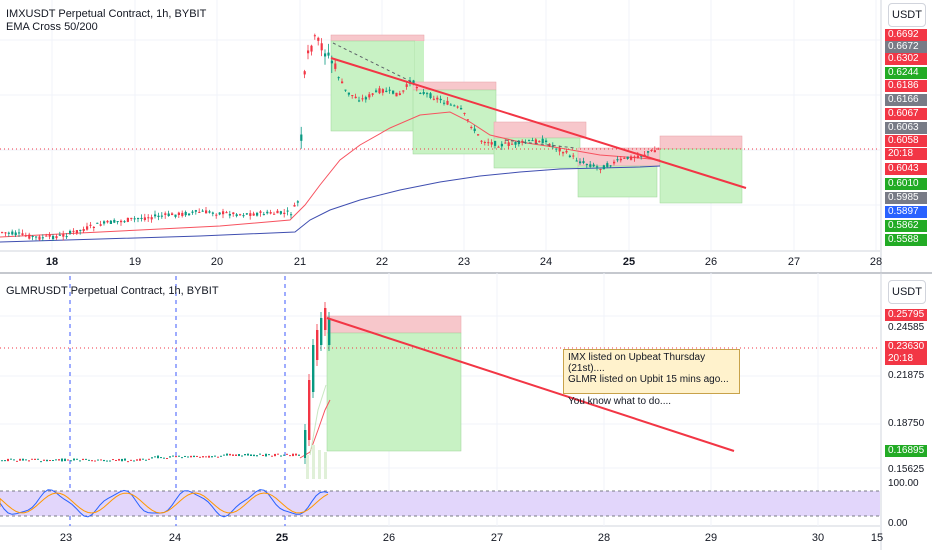  What do you see at coordinates (906, 198) in the screenshot?
I see `top-price-label: 0.5985` at bounding box center [906, 198].